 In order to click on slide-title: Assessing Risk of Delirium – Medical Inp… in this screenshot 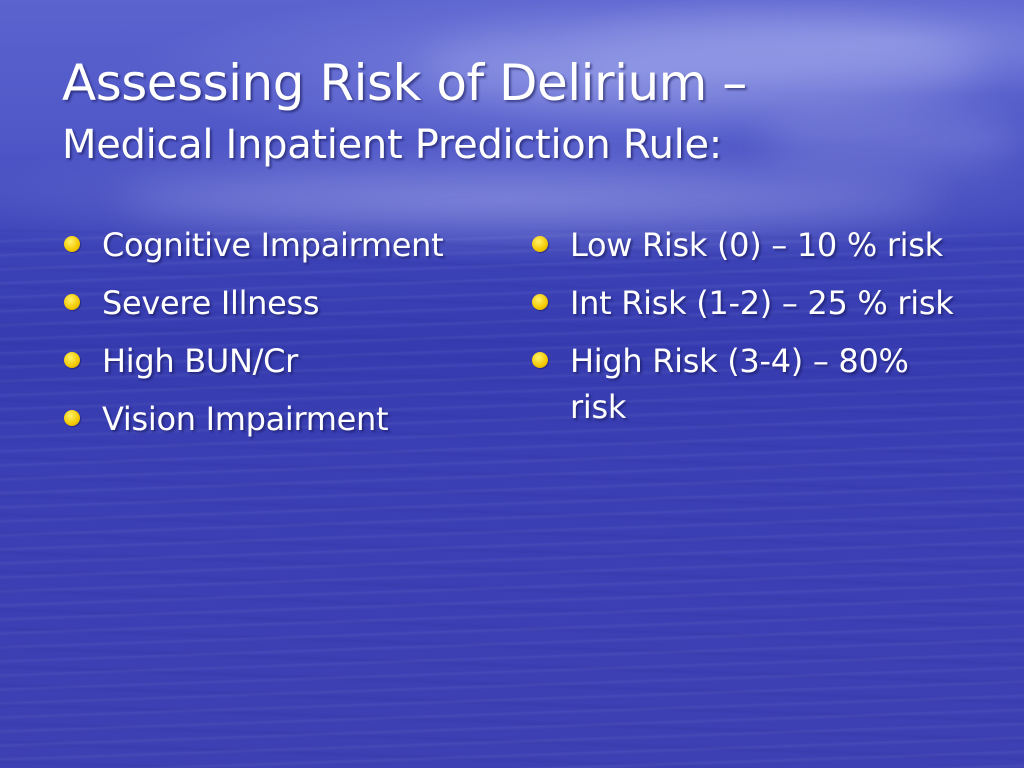, I will do `click(404, 112)`.